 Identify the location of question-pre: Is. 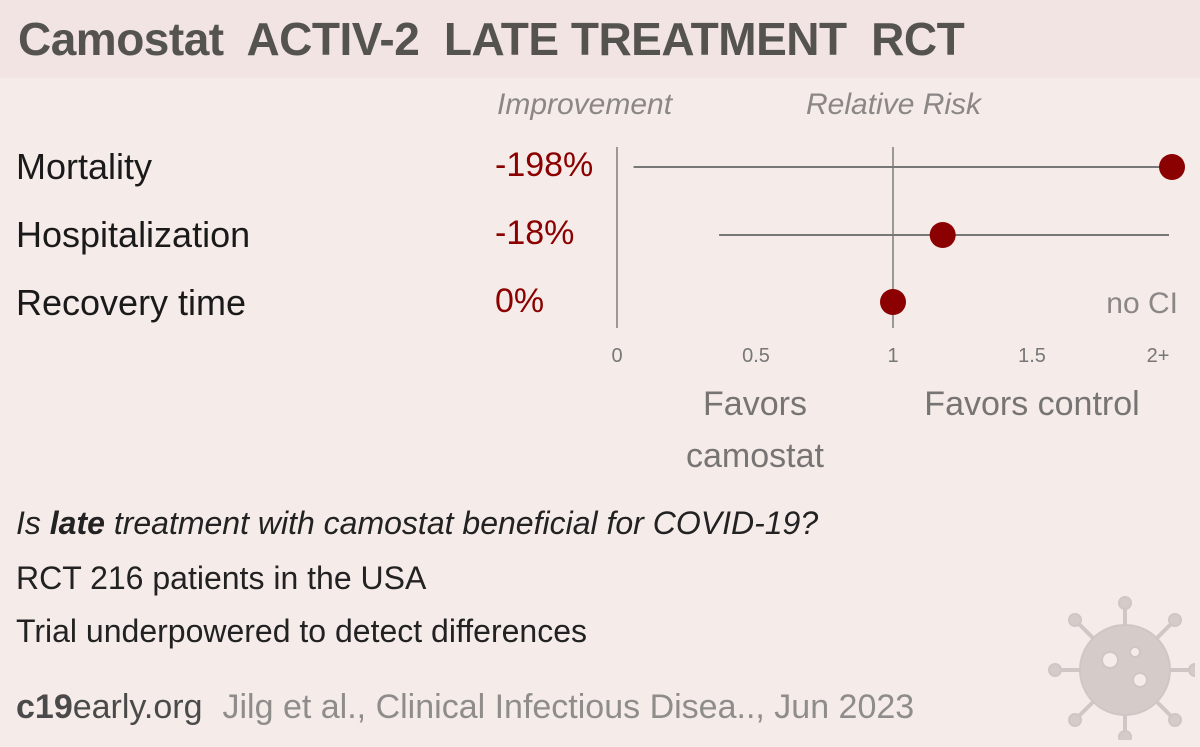
(33, 523).